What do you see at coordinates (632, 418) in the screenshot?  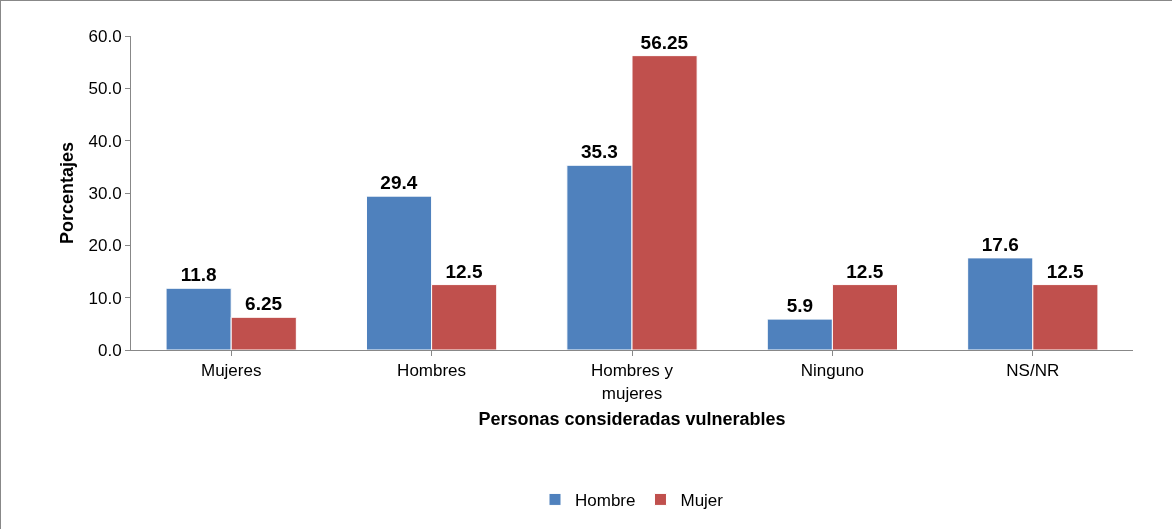 I see `x-axis-title: Personas consideradas vulnerables` at bounding box center [632, 418].